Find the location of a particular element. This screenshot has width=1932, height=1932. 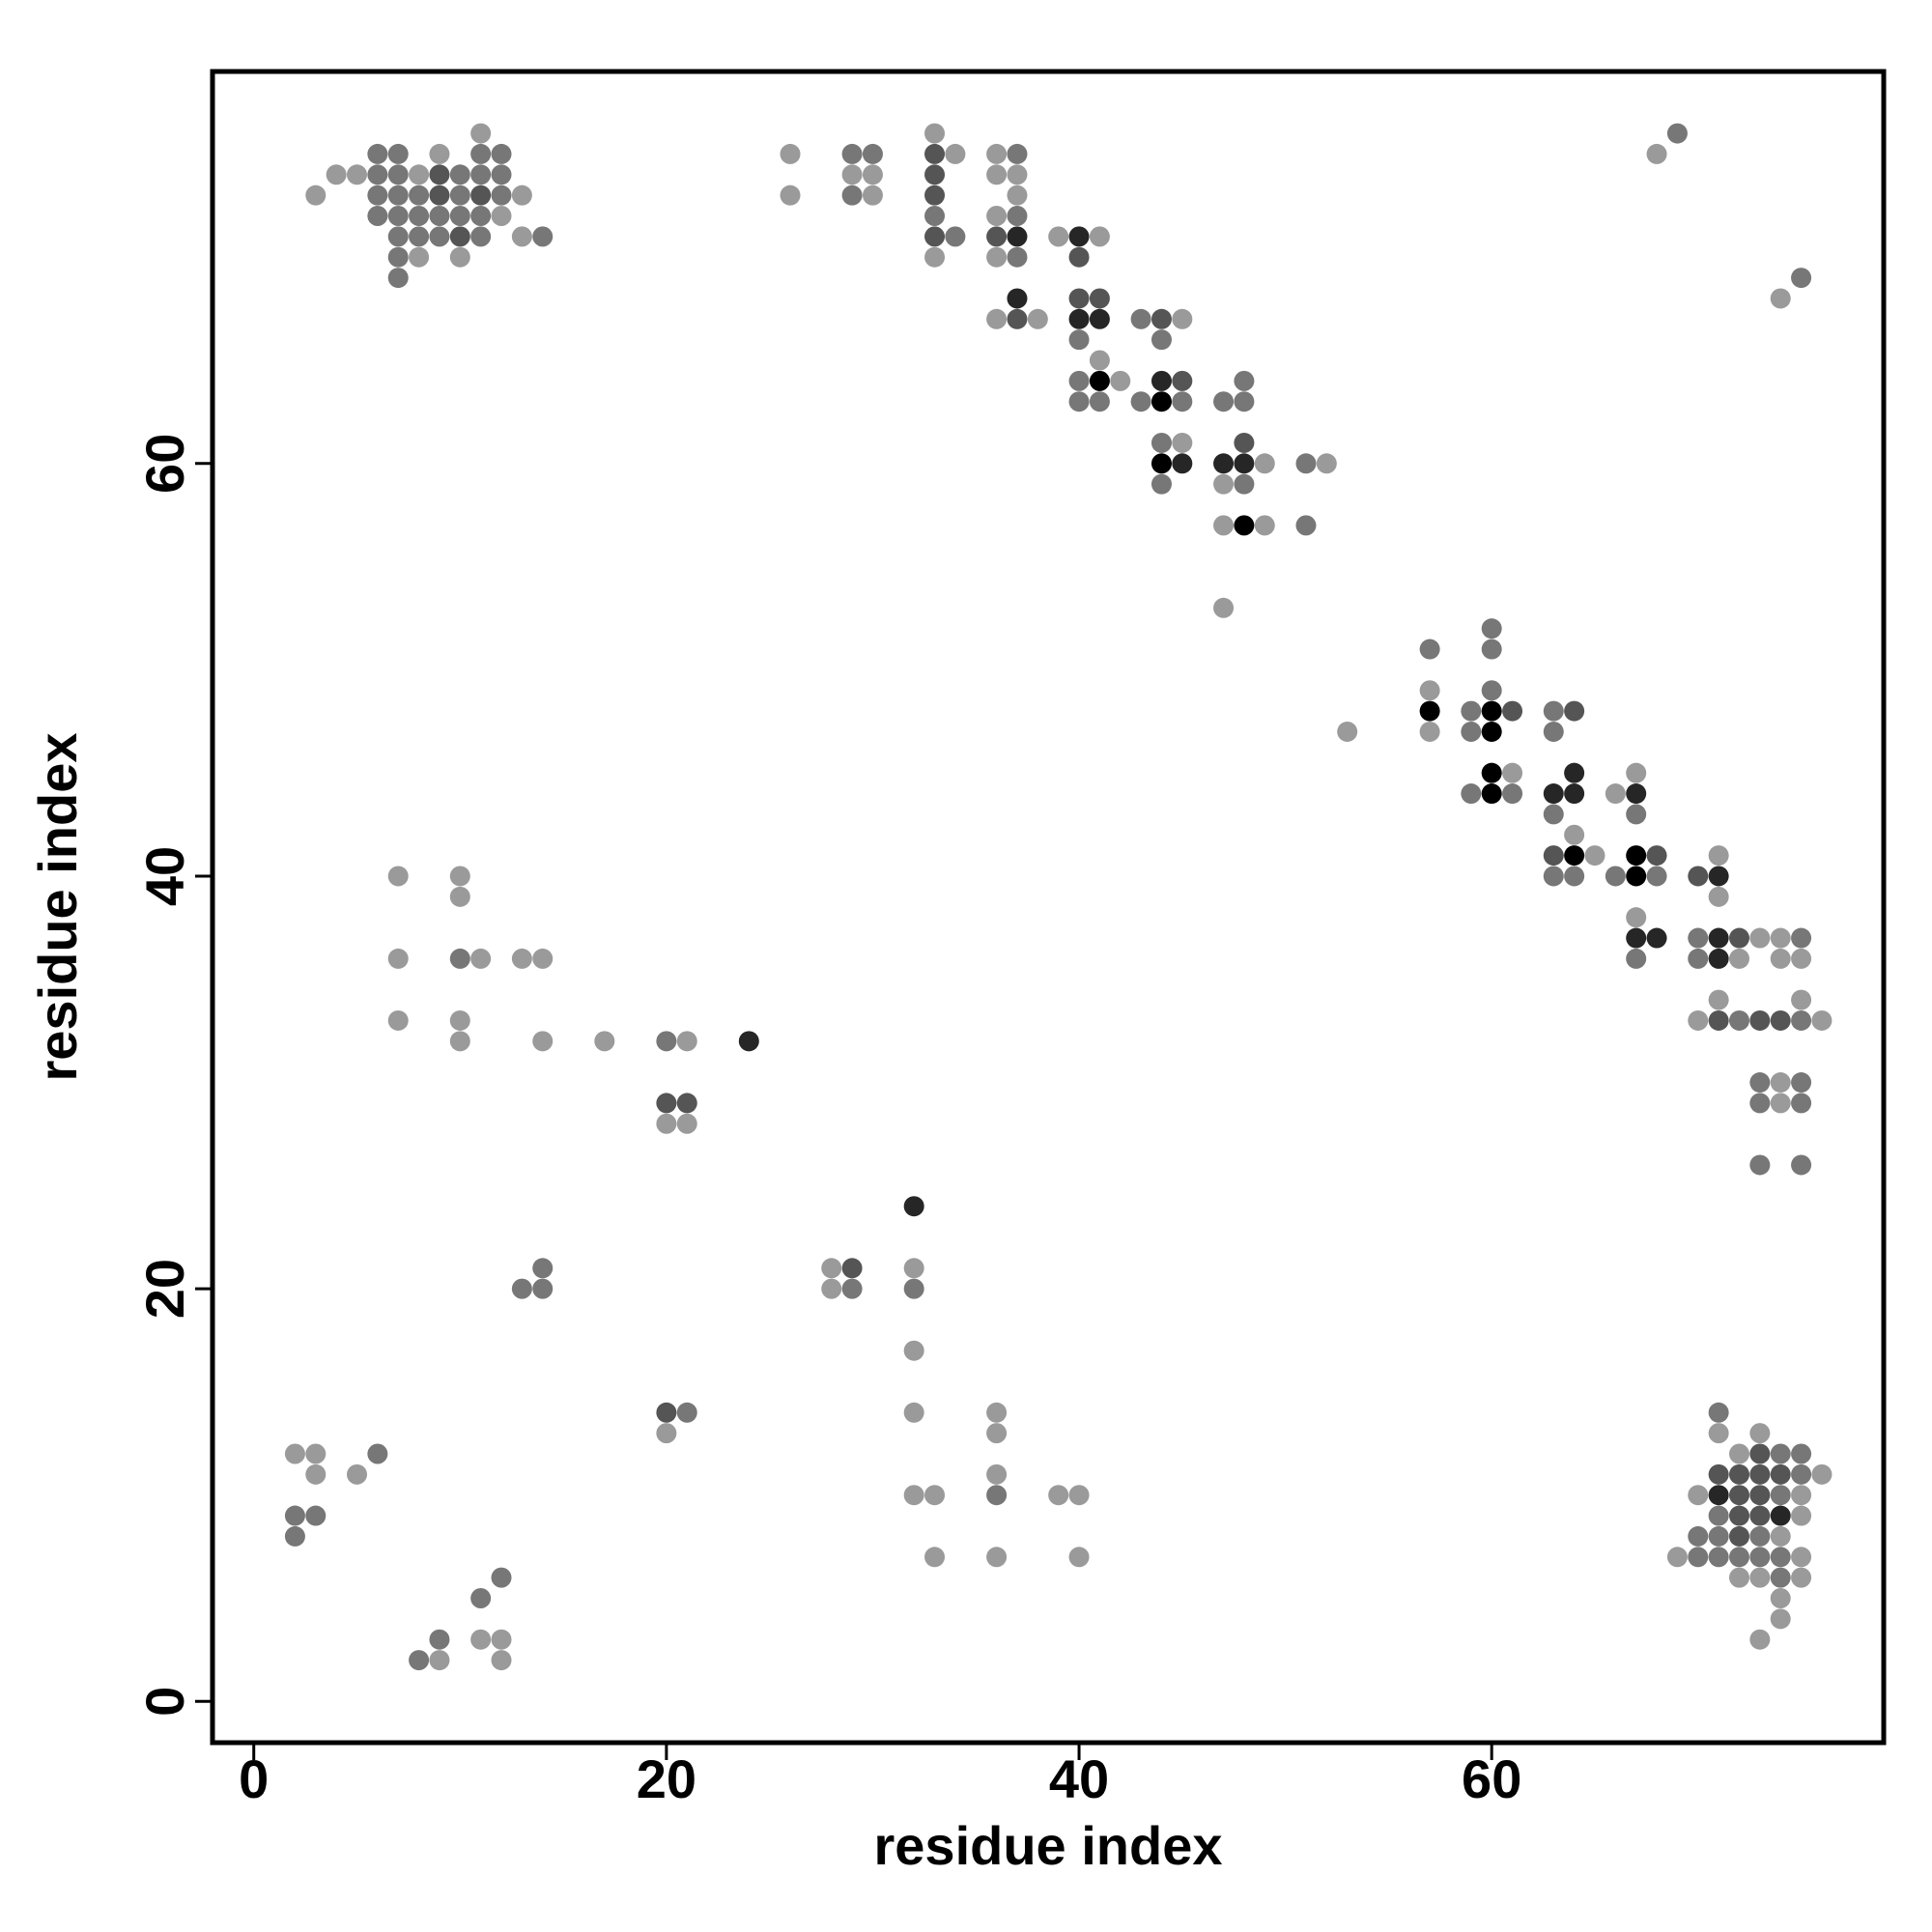

x-tick-label: 20 is located at coordinates (666, 1778).